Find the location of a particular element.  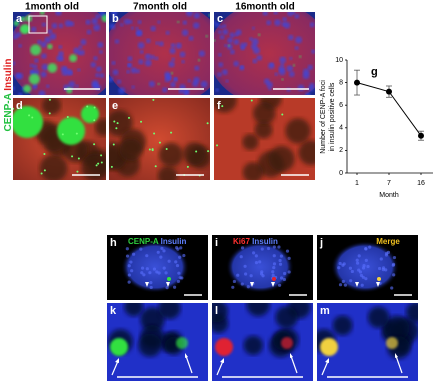

stain-label: Merge is located at coordinates (388, 241).